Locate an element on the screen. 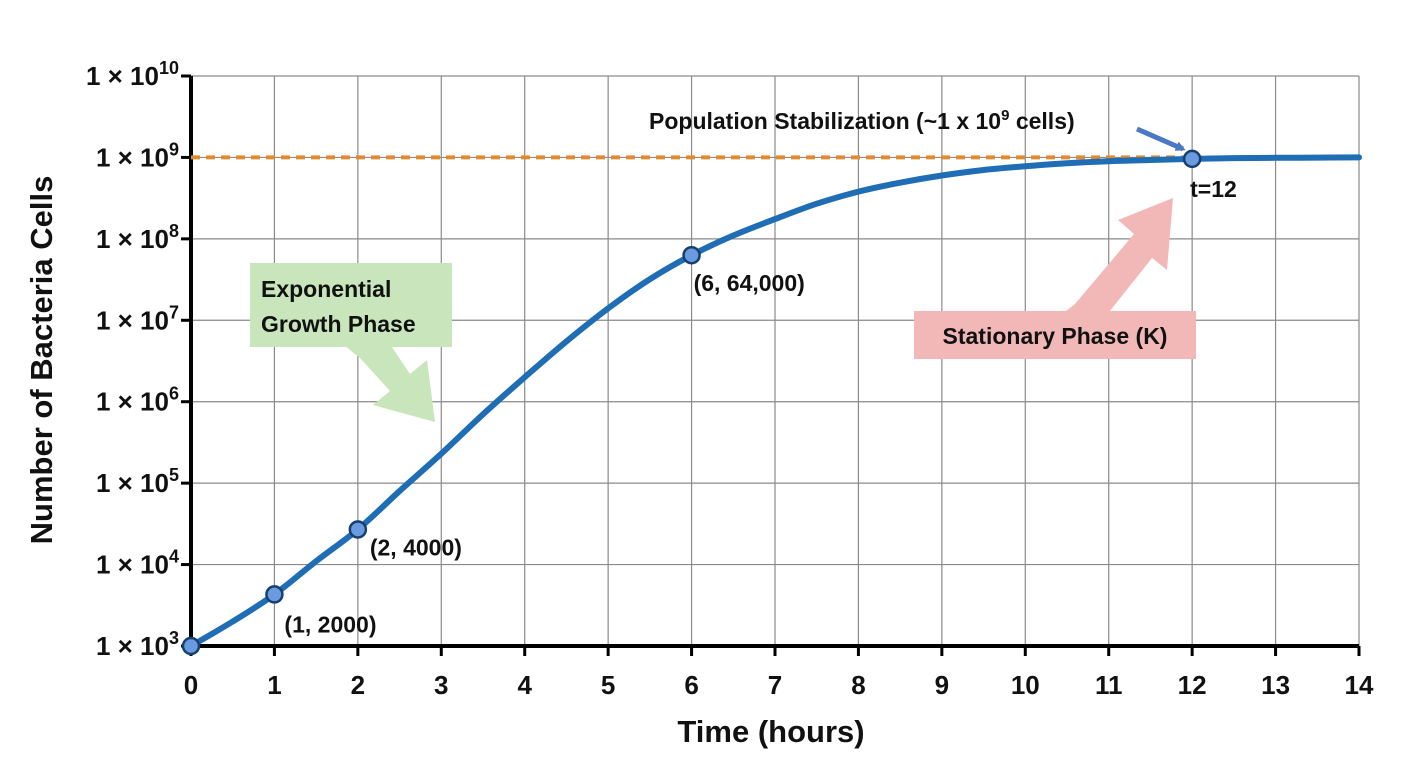 The image size is (1408, 768). x-tick-label: 9 is located at coordinates (942, 685).